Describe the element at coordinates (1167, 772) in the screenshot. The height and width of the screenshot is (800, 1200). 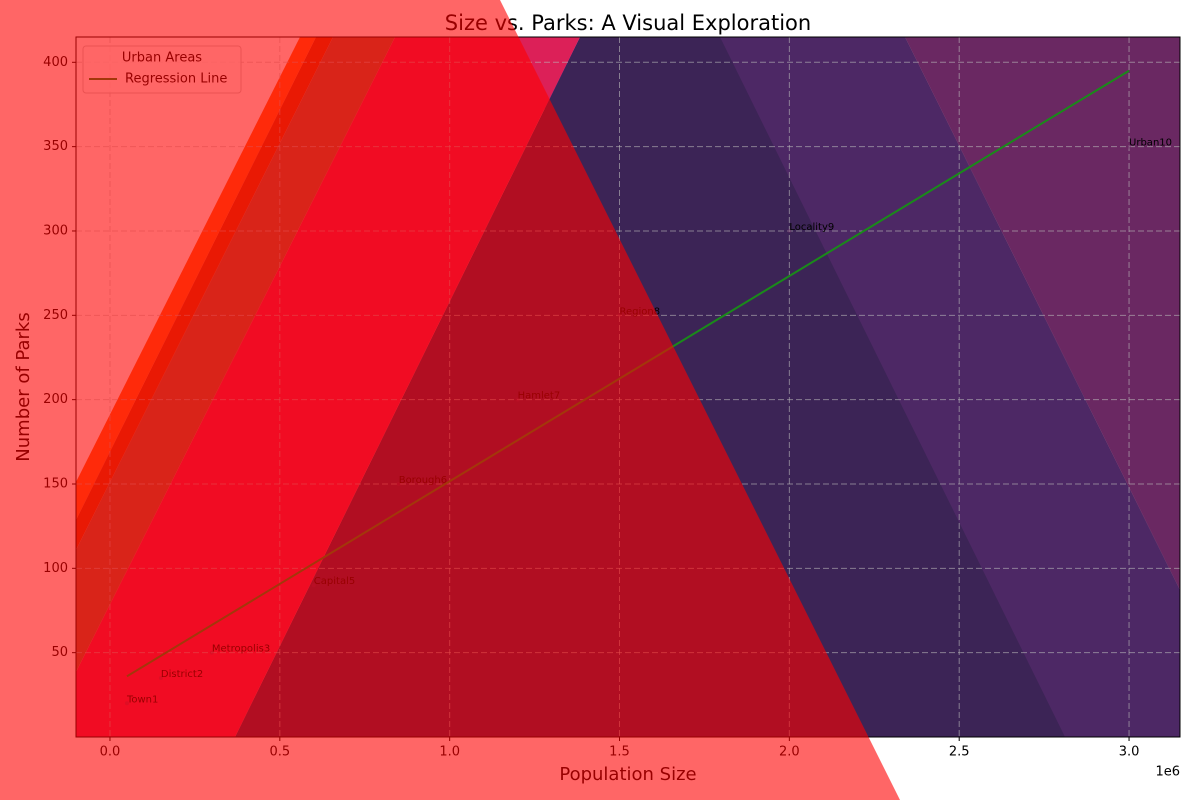
I see `x-offset-label: 1e6` at that location.